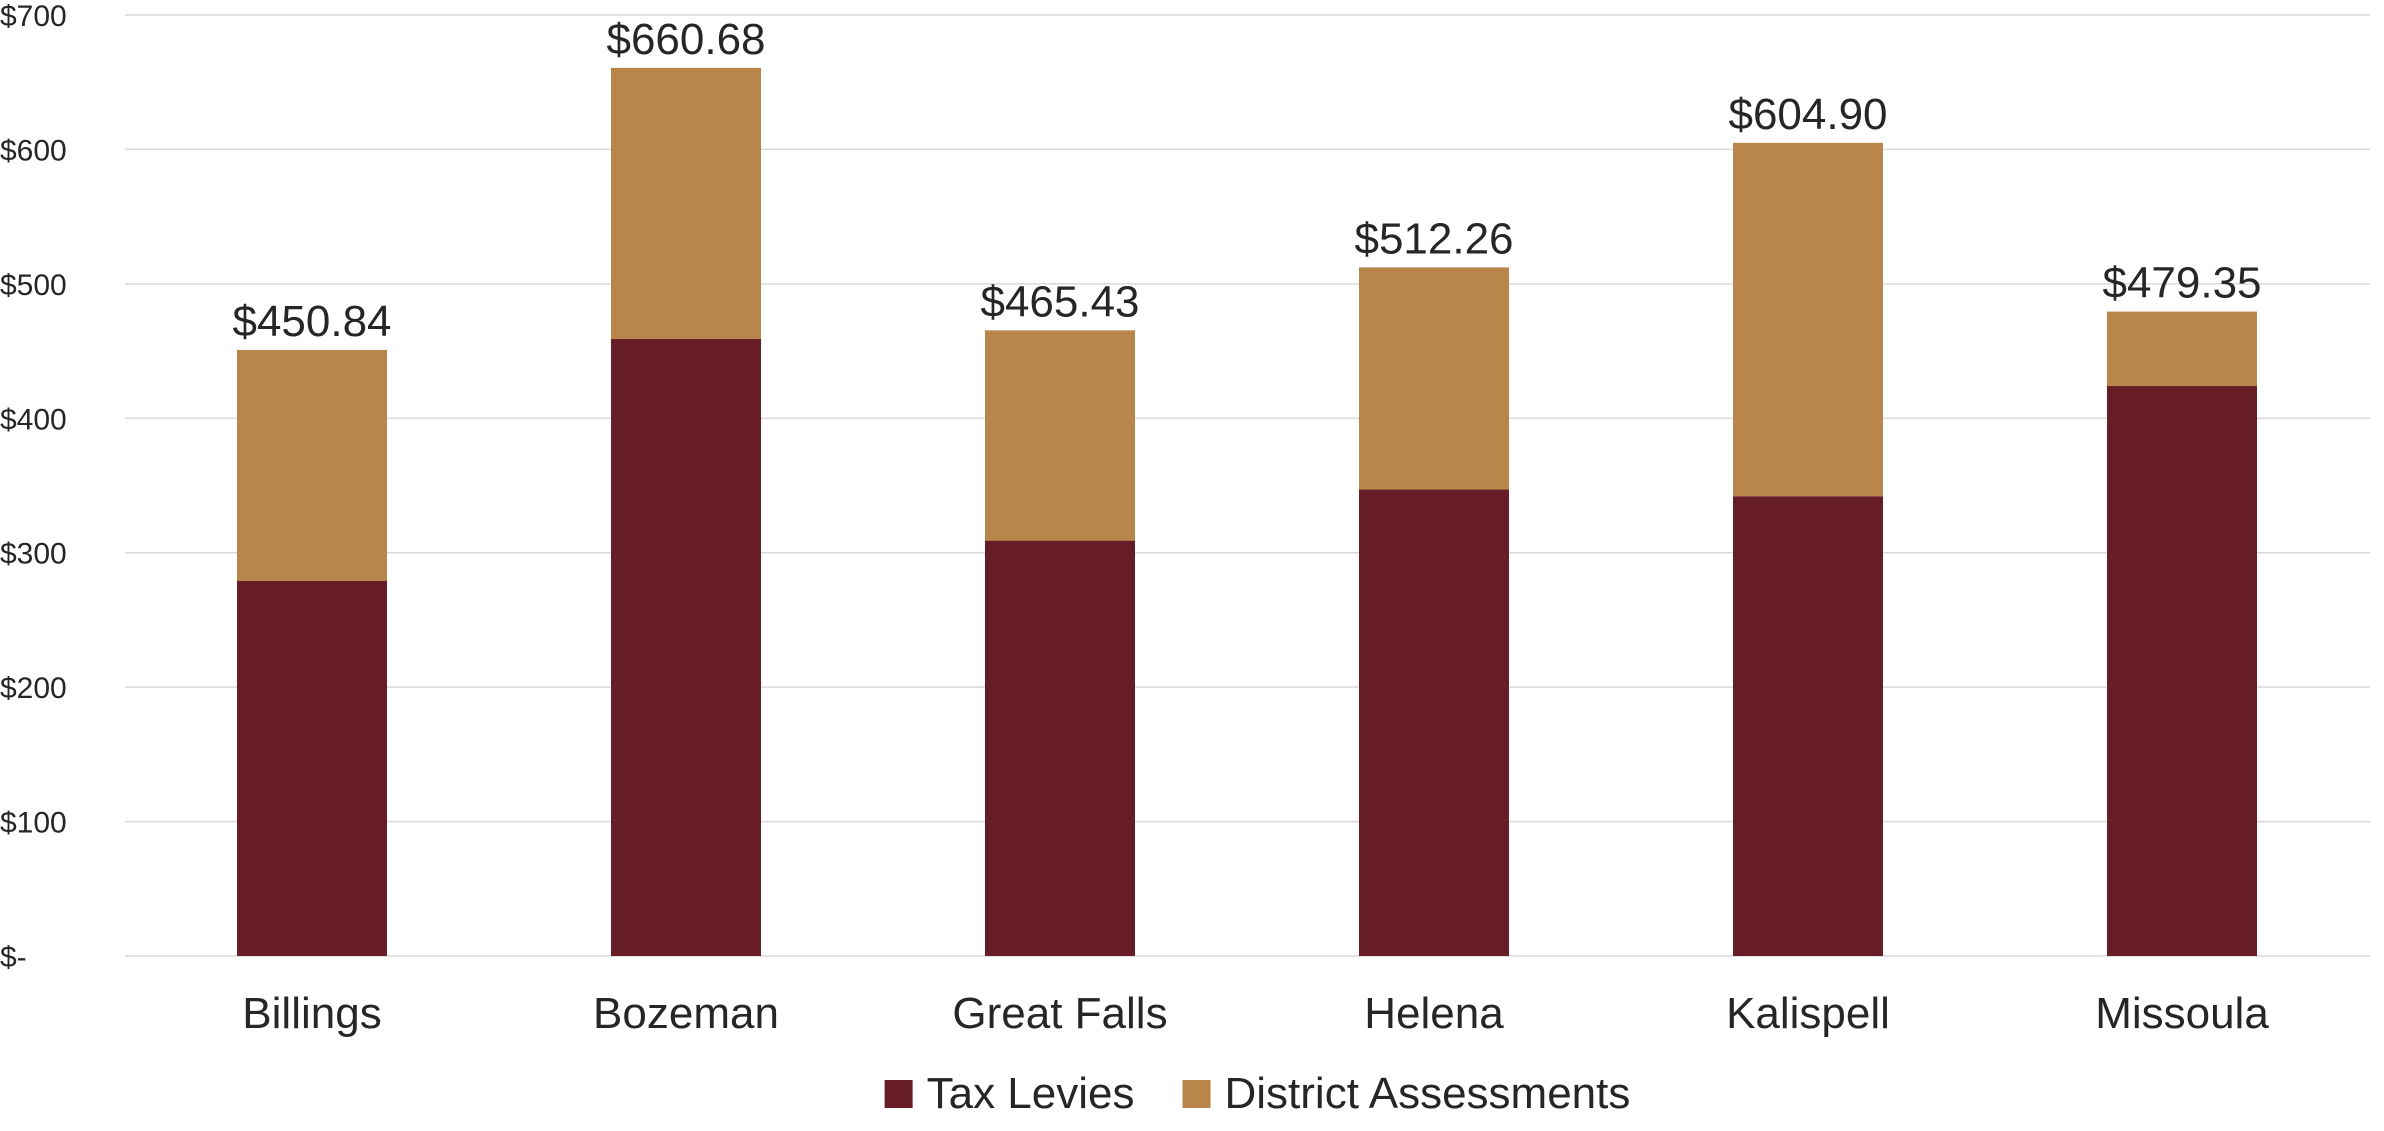 This screenshot has width=2384, height=1131. Describe the element at coordinates (33, 150) in the screenshot. I see `y-tick-label: $600` at that location.